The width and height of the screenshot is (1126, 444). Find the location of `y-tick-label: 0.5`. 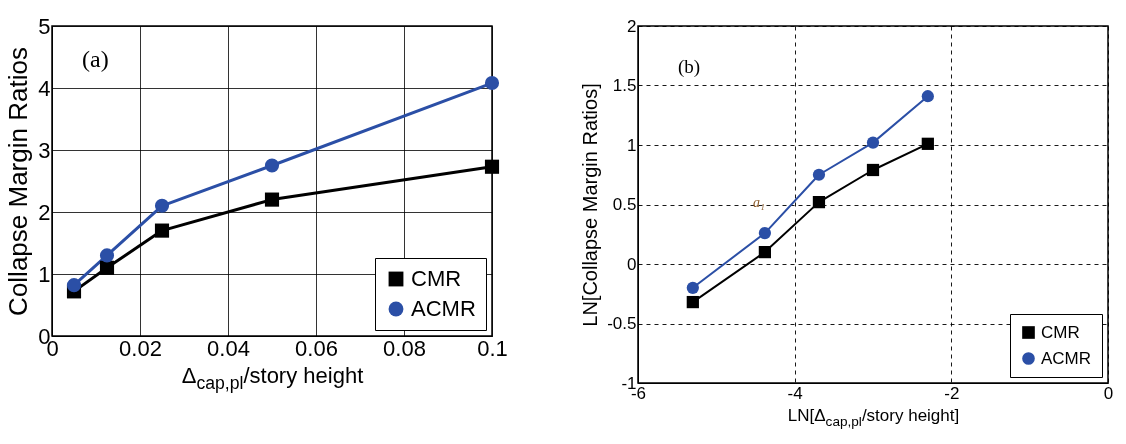

y-tick-label: 0.5 is located at coordinates (624, 204).